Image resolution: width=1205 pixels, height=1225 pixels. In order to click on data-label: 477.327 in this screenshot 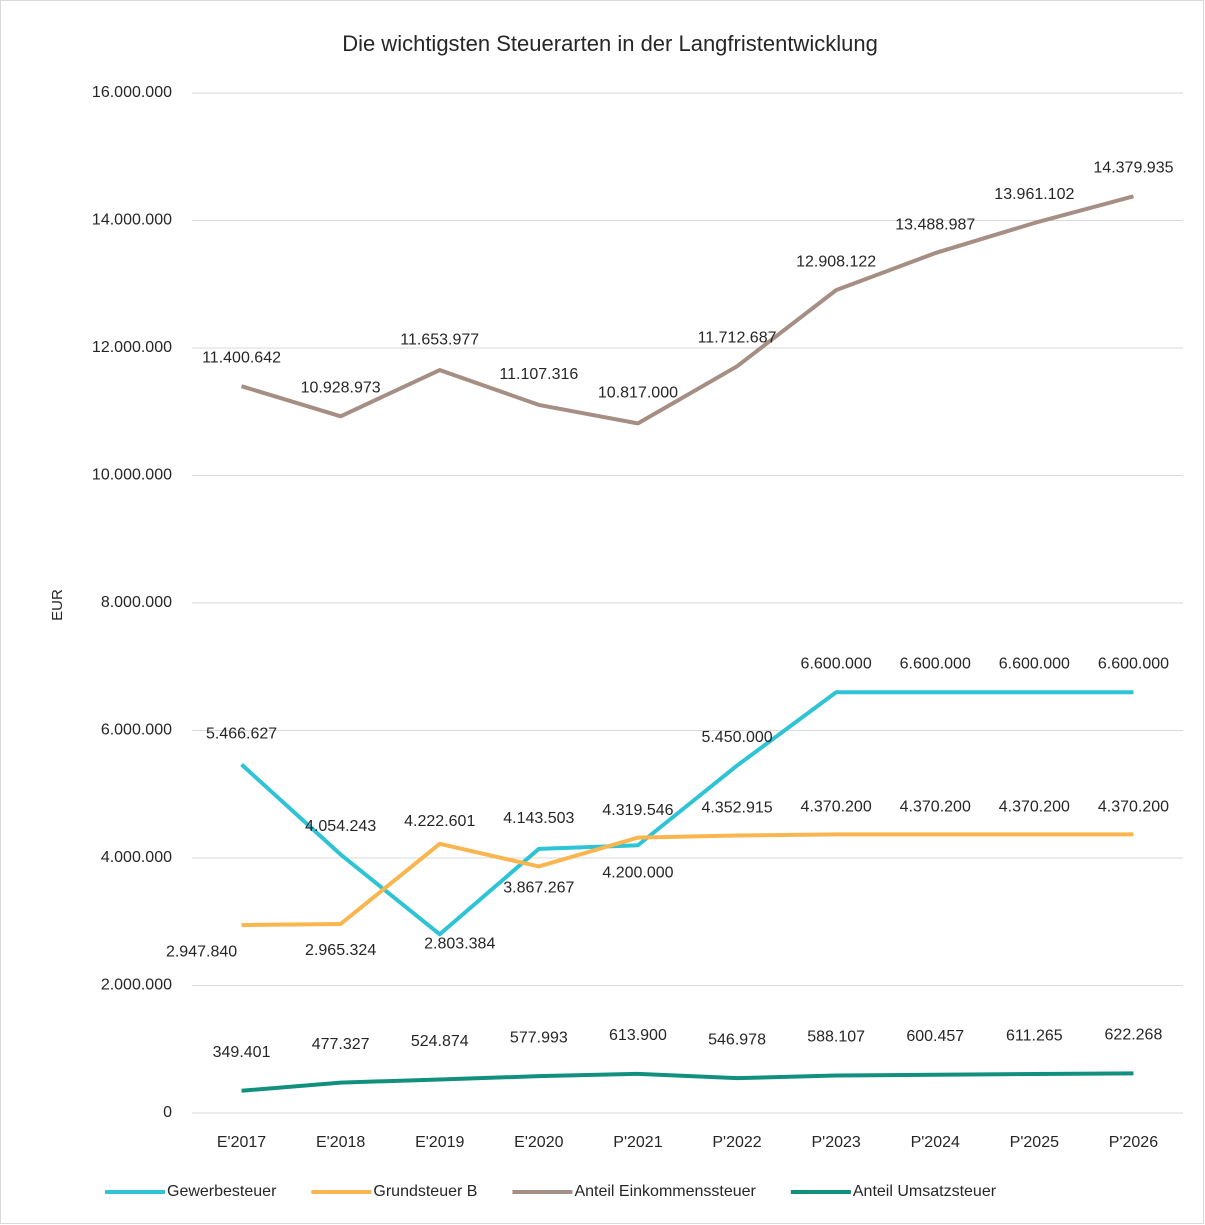, I will do `click(341, 1044)`.